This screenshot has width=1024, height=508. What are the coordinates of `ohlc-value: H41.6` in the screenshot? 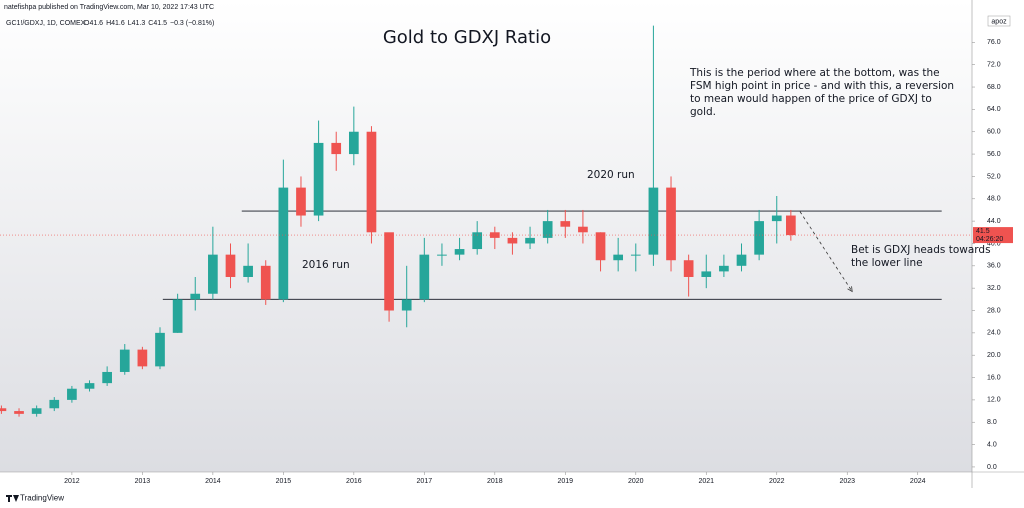 It's located at (115, 23).